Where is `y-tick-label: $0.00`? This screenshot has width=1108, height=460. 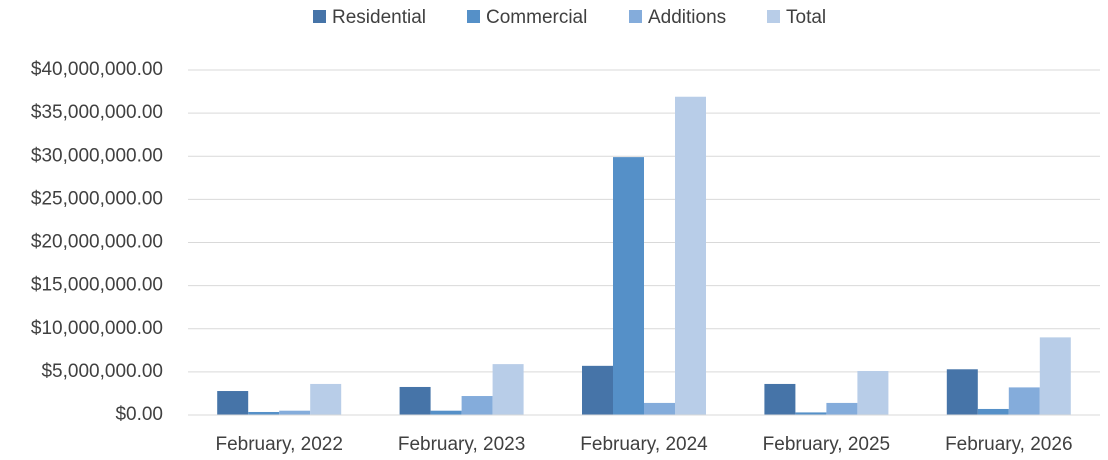 y-tick-label: $0.00 is located at coordinates (139, 414).